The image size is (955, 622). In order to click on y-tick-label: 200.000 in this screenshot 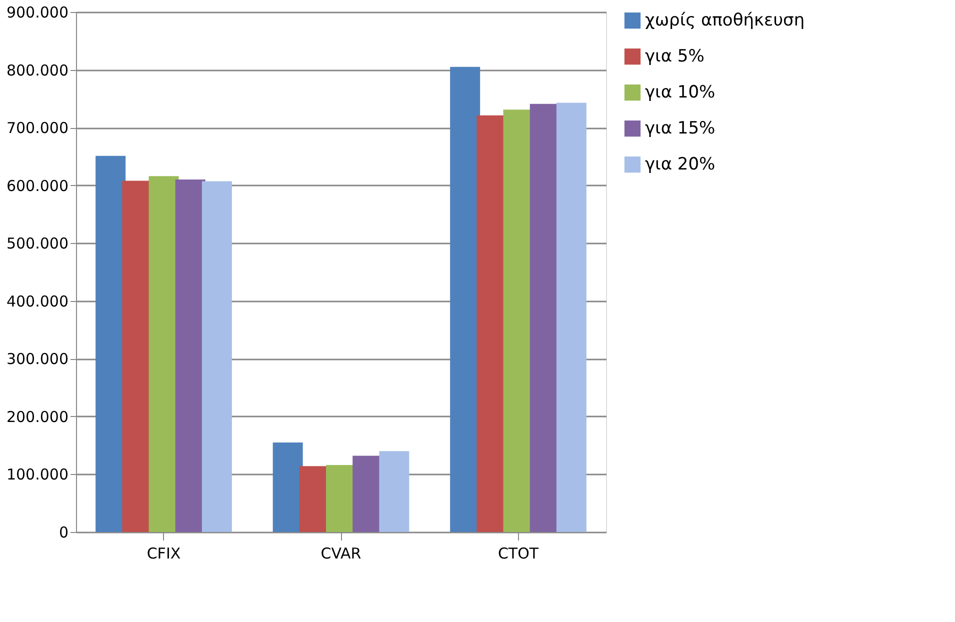, I will do `click(37, 417)`.